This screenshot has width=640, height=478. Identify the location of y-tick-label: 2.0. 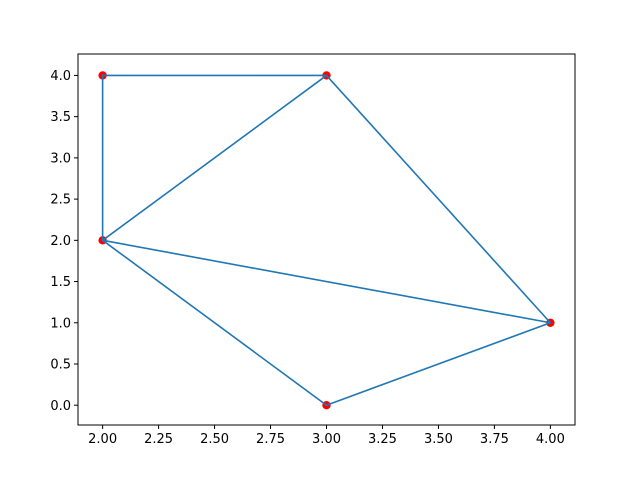
(60, 241).